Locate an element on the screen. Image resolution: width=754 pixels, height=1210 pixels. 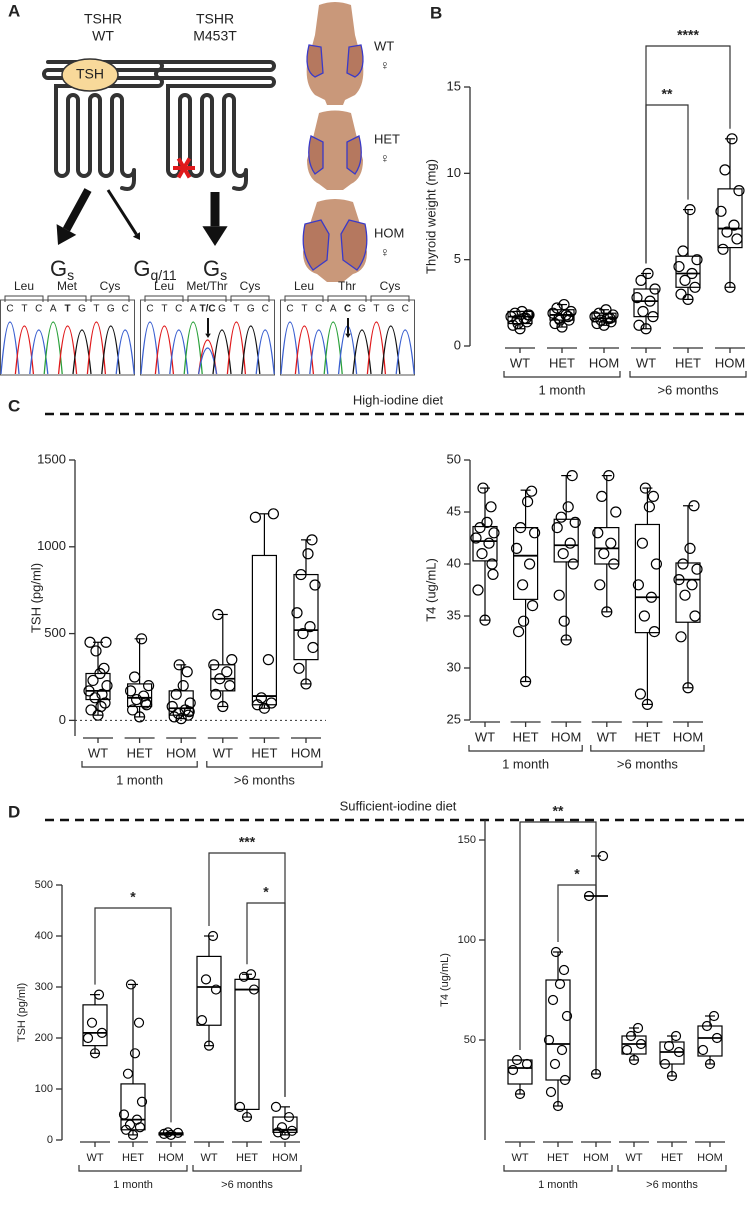
thyroid-images is located at coordinates (335, 142).